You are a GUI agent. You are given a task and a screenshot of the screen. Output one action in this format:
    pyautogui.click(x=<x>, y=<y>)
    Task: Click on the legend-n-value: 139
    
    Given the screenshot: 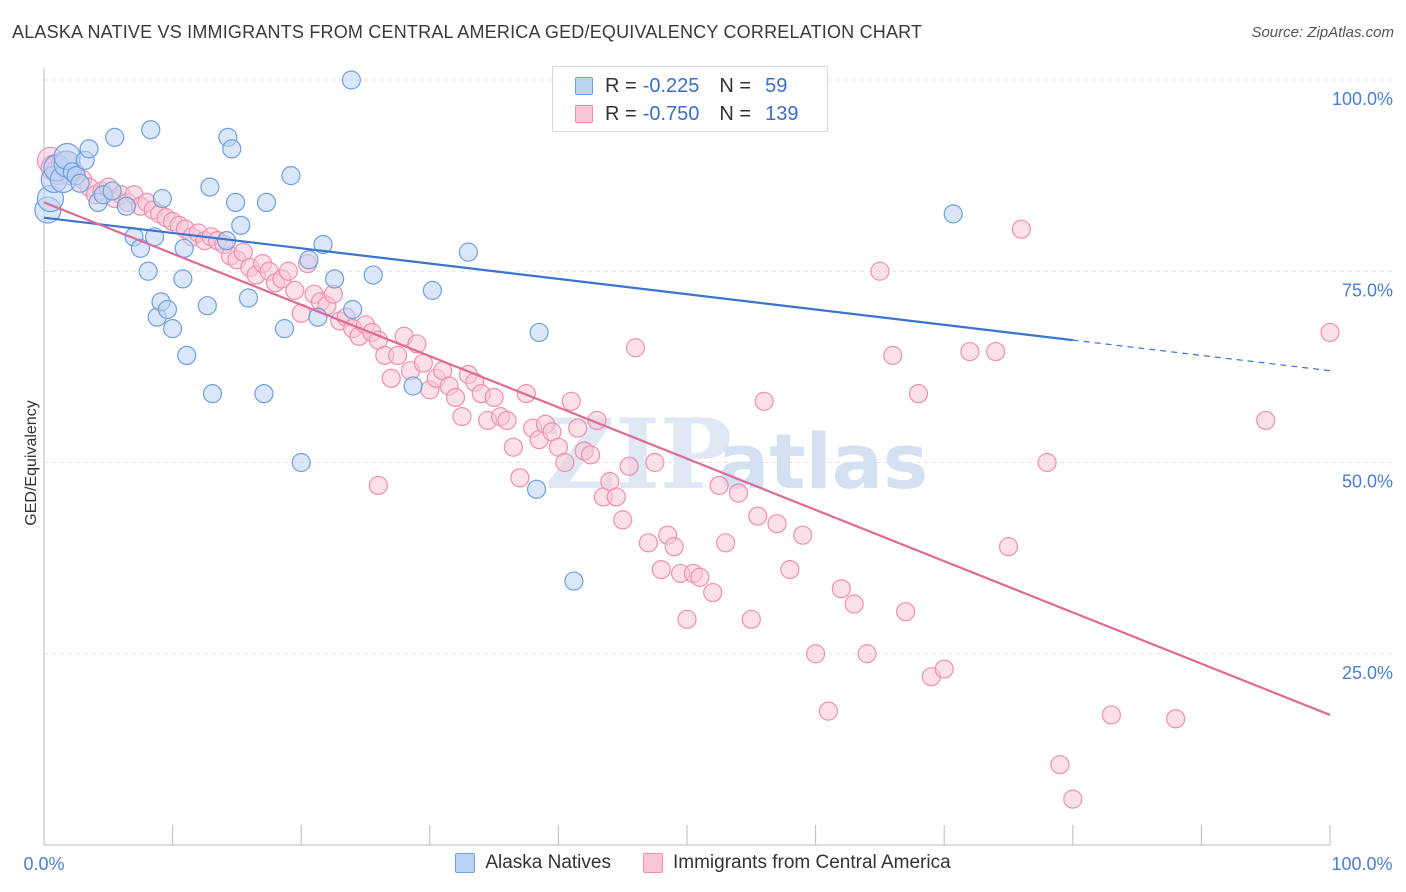 What is the action you would take?
    pyautogui.click(x=782, y=113)
    